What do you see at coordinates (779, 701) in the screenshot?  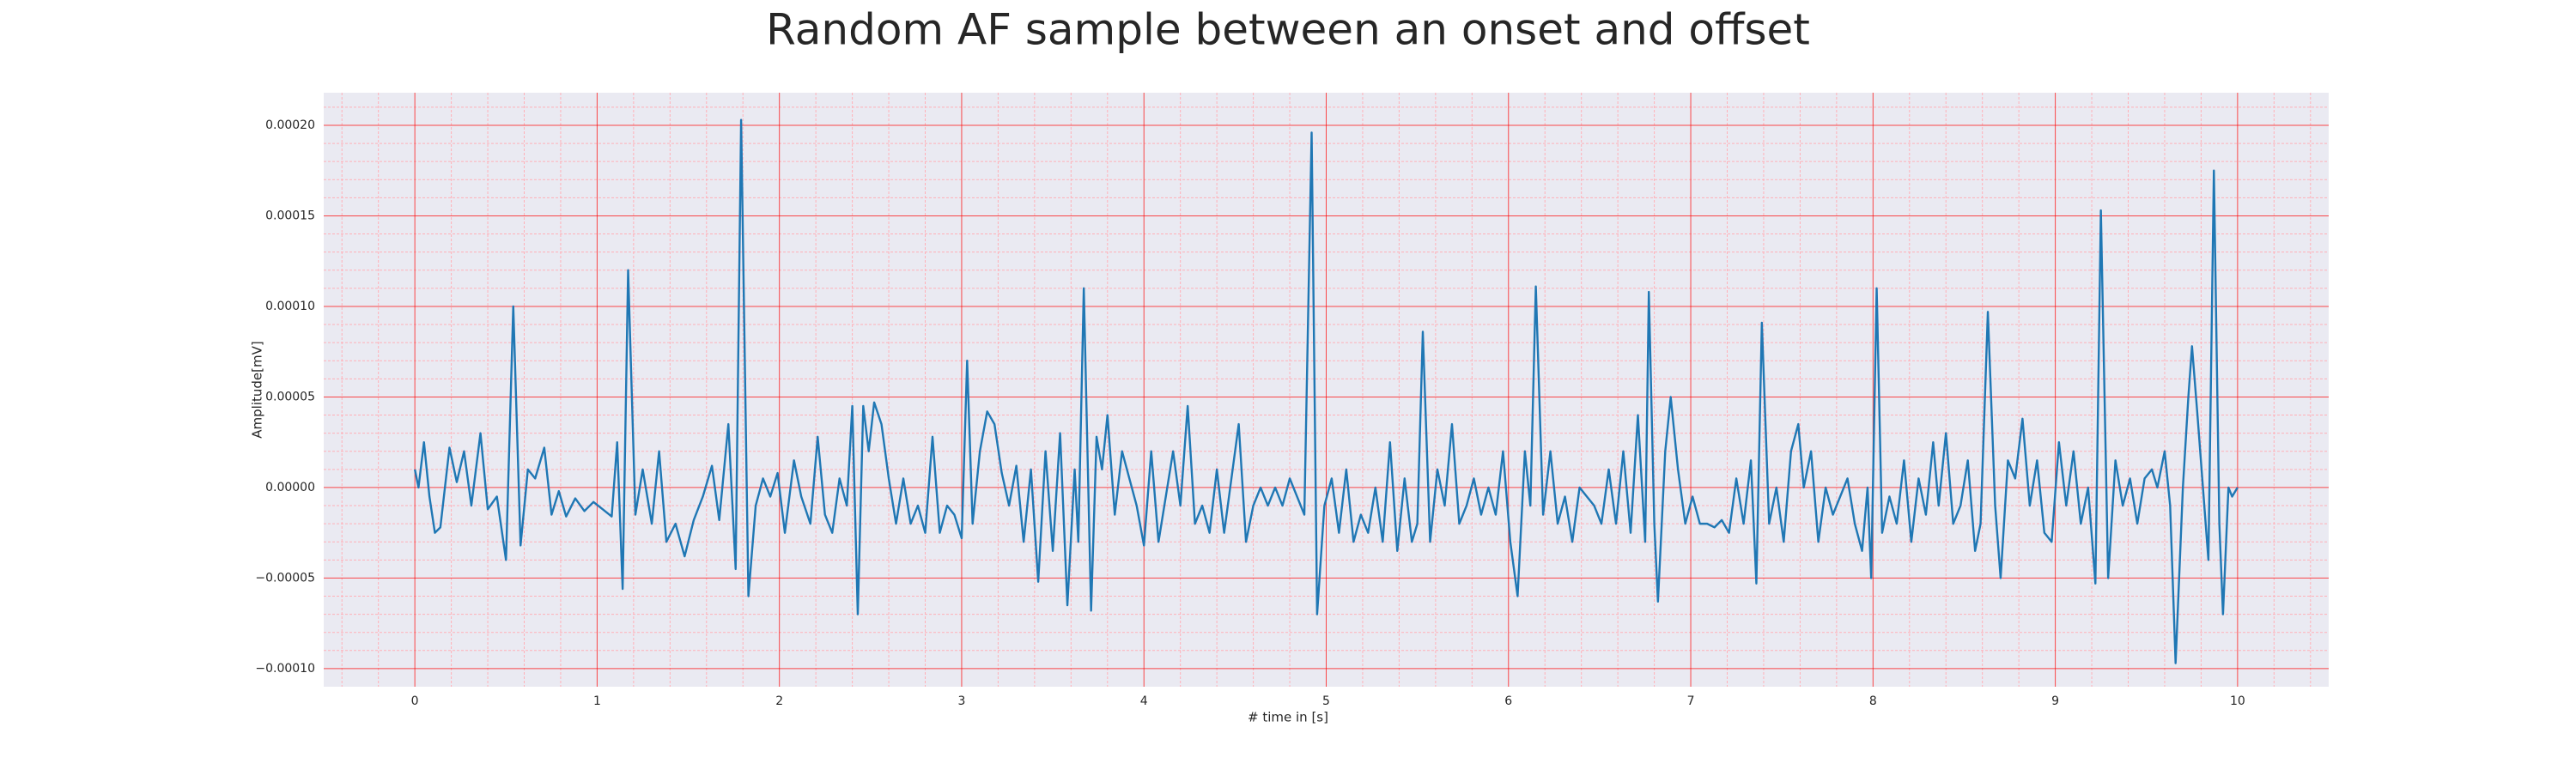 I see `x-tick-label: 2` at bounding box center [779, 701].